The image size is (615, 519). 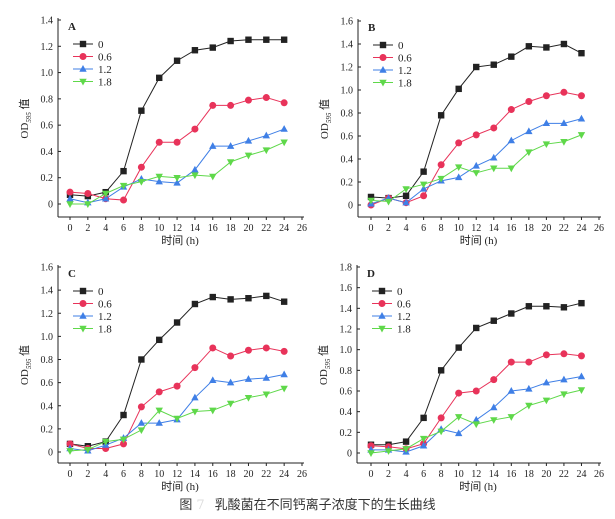 What do you see at coordinates (24, 352) in the screenshot?
I see `y-label-suffix: 值` at bounding box center [24, 352].